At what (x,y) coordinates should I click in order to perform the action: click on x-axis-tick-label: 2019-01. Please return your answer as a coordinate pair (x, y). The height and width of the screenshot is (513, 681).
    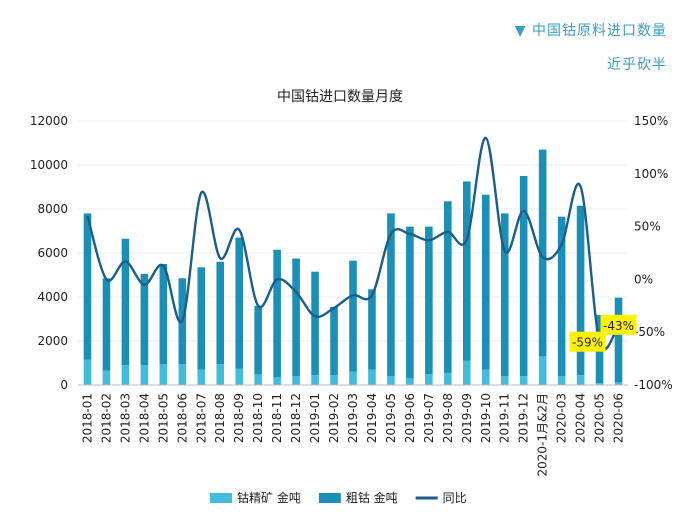
    Looking at the image, I should click on (315, 418).